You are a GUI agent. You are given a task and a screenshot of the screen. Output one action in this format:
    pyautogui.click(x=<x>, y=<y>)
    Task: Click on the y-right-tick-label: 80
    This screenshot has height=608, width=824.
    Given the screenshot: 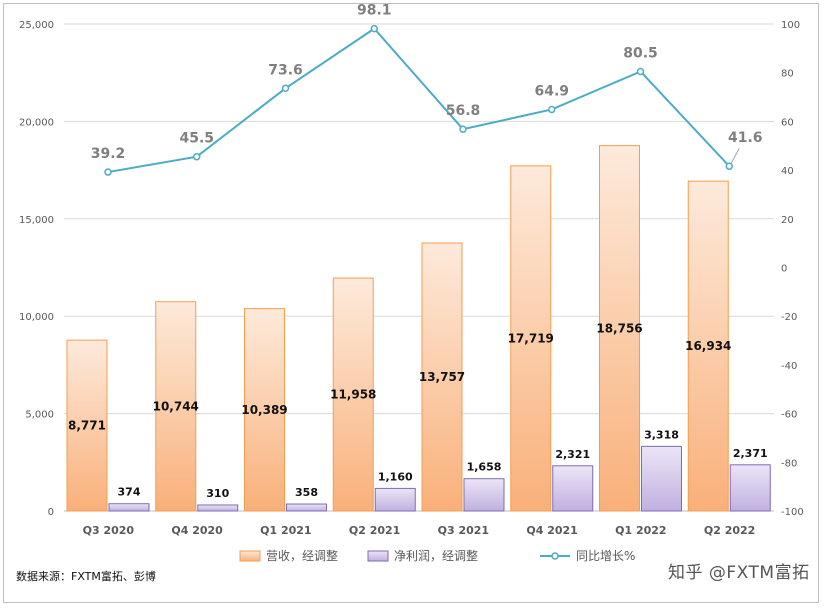 What is the action you would take?
    pyautogui.click(x=787, y=74)
    